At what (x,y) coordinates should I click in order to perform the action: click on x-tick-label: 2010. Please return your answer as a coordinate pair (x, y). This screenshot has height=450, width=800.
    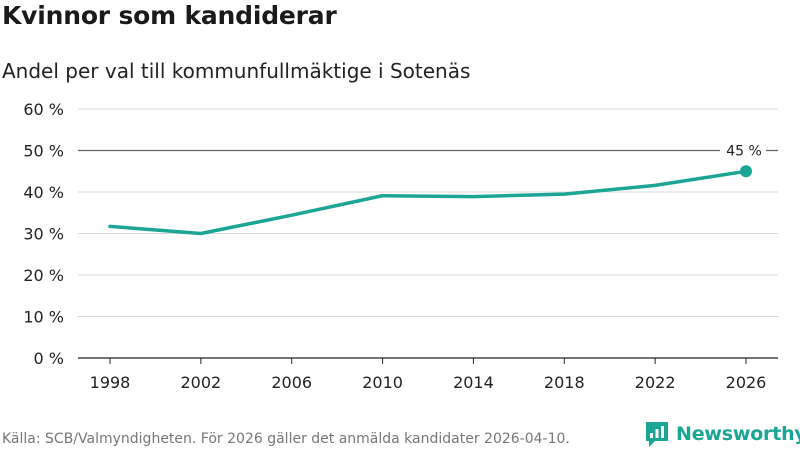
    Looking at the image, I should click on (382, 382).